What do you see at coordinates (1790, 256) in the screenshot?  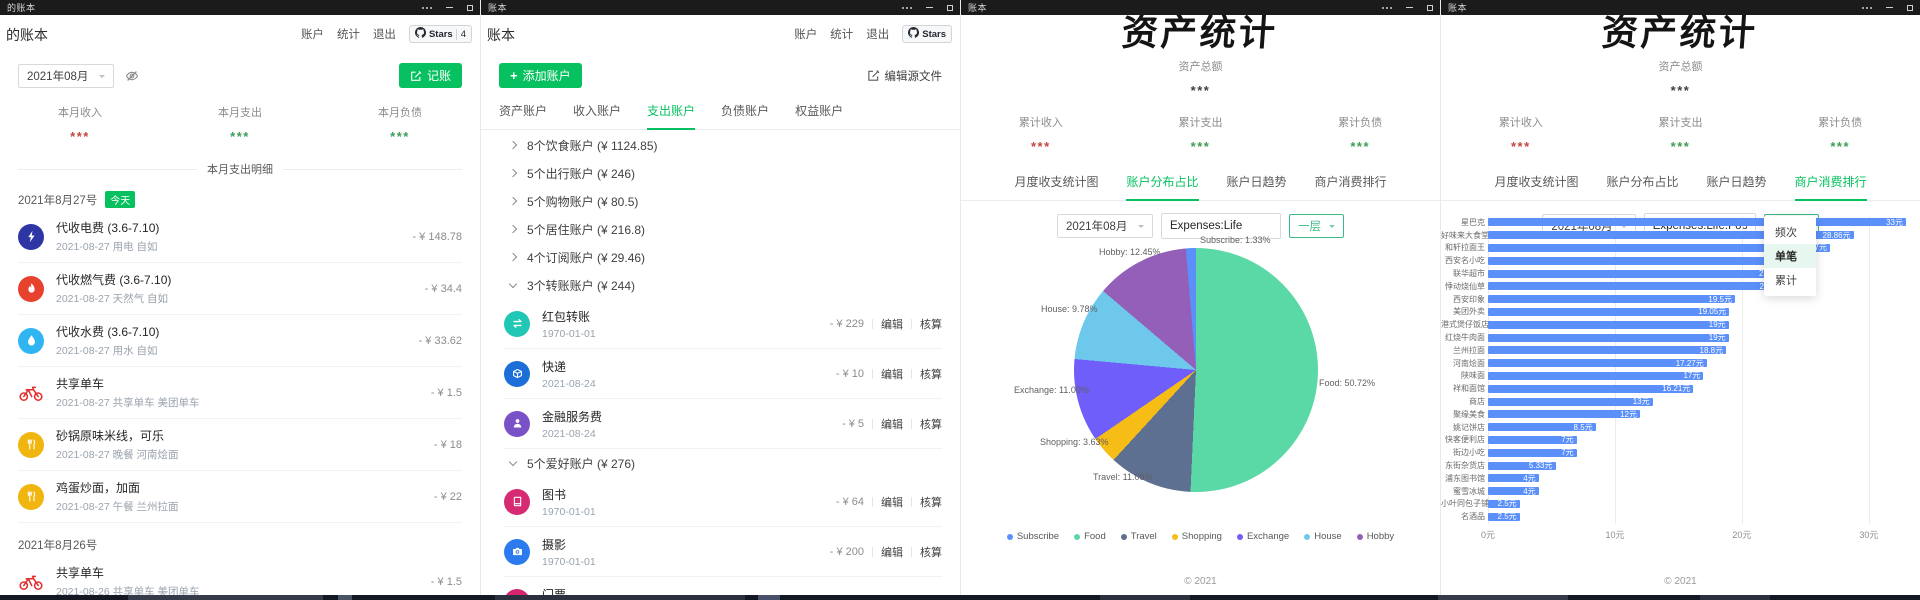 I see `dropdown-option-1: 单笔` at bounding box center [1790, 256].